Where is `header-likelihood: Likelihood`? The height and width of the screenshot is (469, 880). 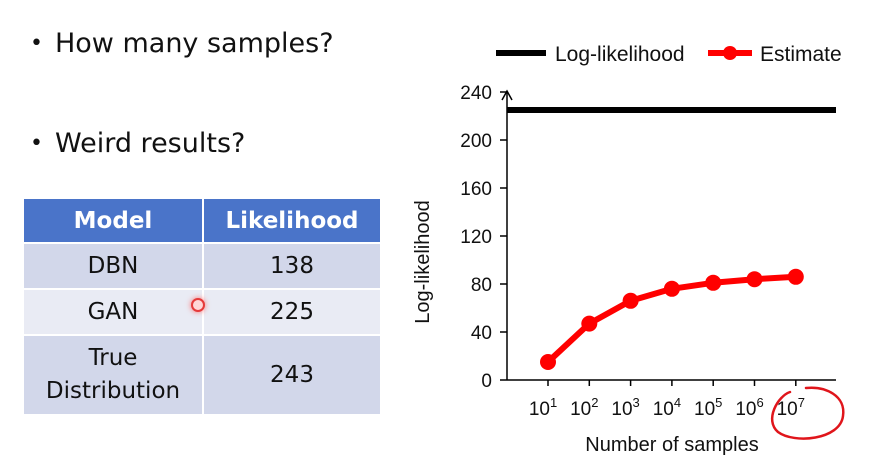 header-likelihood: Likelihood is located at coordinates (292, 221).